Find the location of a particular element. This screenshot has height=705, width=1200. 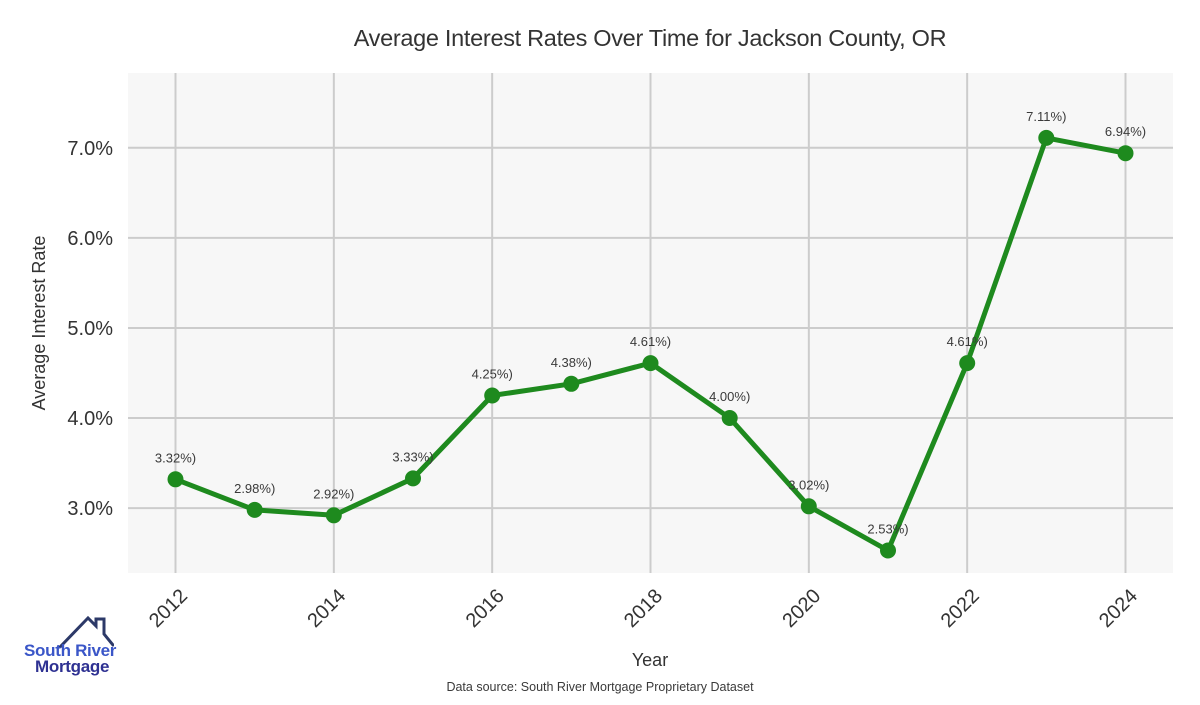

y-tick-label: 5.0% is located at coordinates (90, 329).